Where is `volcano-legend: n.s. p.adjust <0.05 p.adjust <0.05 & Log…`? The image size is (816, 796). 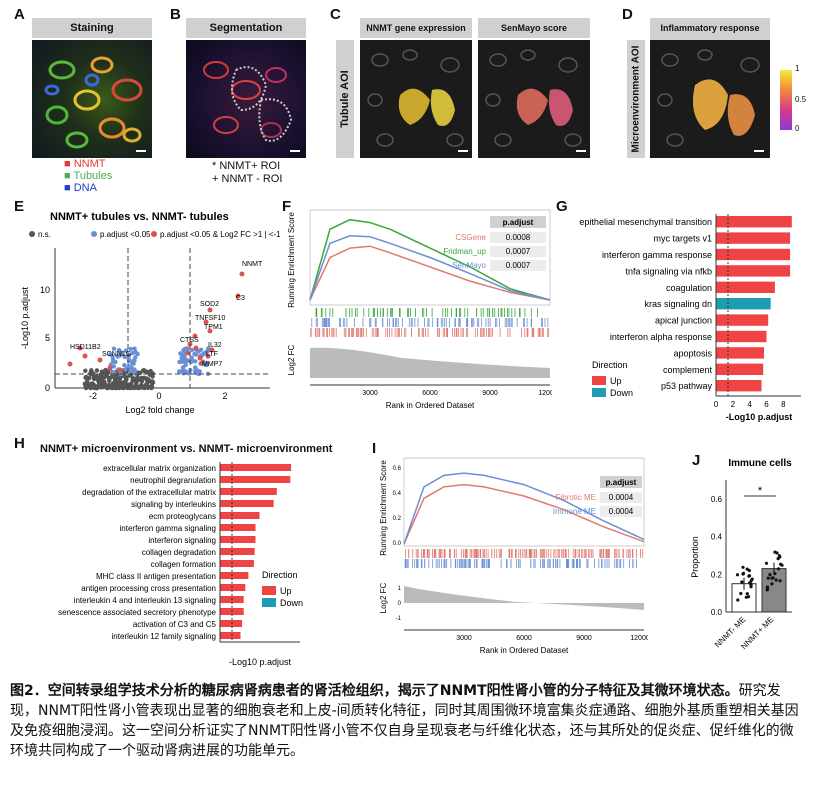 volcano-legend: n.s. p.adjust <0.05 p.adjust <0.05 & Log… is located at coordinates (154, 234).